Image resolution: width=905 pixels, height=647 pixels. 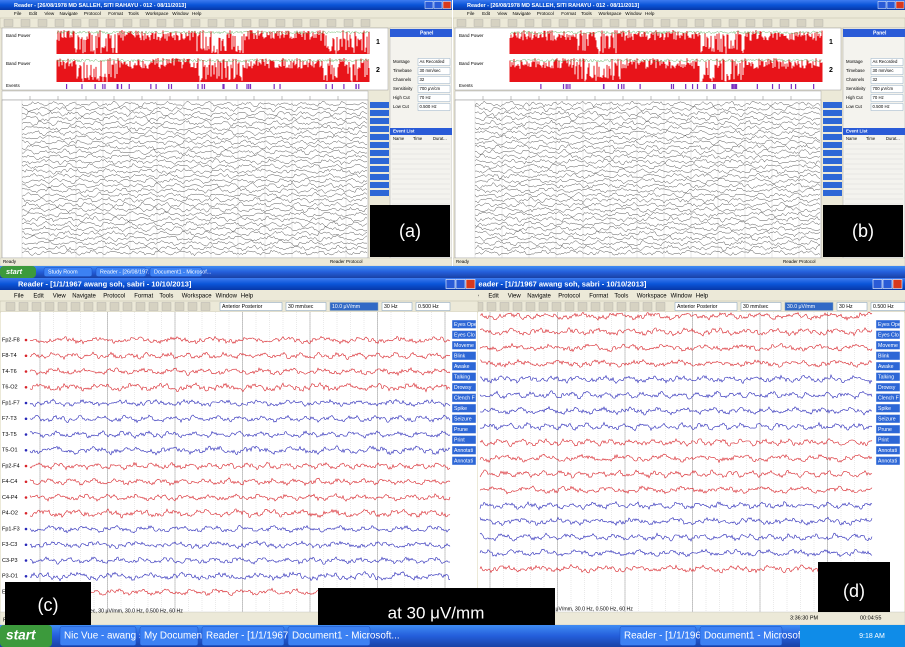 I want to click on menu-item: View, so click(x=60, y=297).